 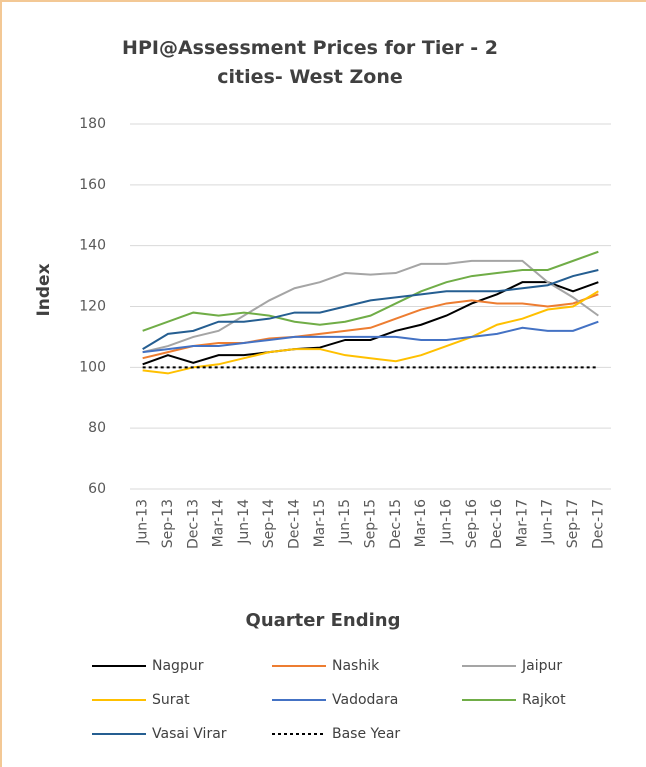 I want to click on x-tick-label: Sep-13, so click(x=168, y=523).